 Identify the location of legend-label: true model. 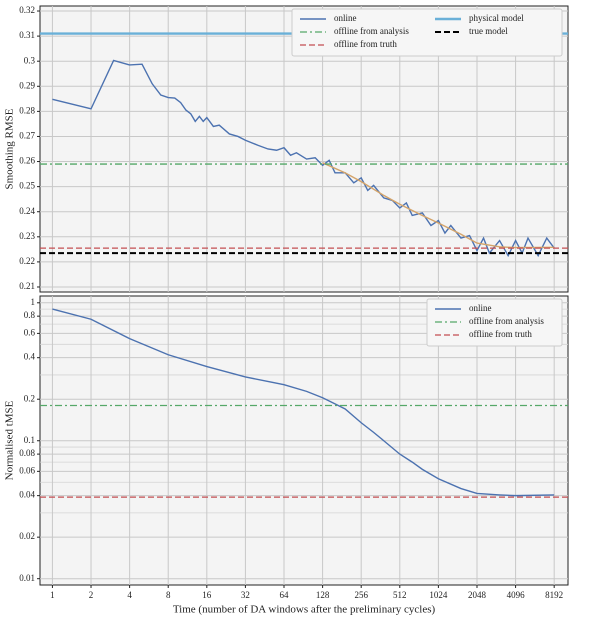
(488, 31).